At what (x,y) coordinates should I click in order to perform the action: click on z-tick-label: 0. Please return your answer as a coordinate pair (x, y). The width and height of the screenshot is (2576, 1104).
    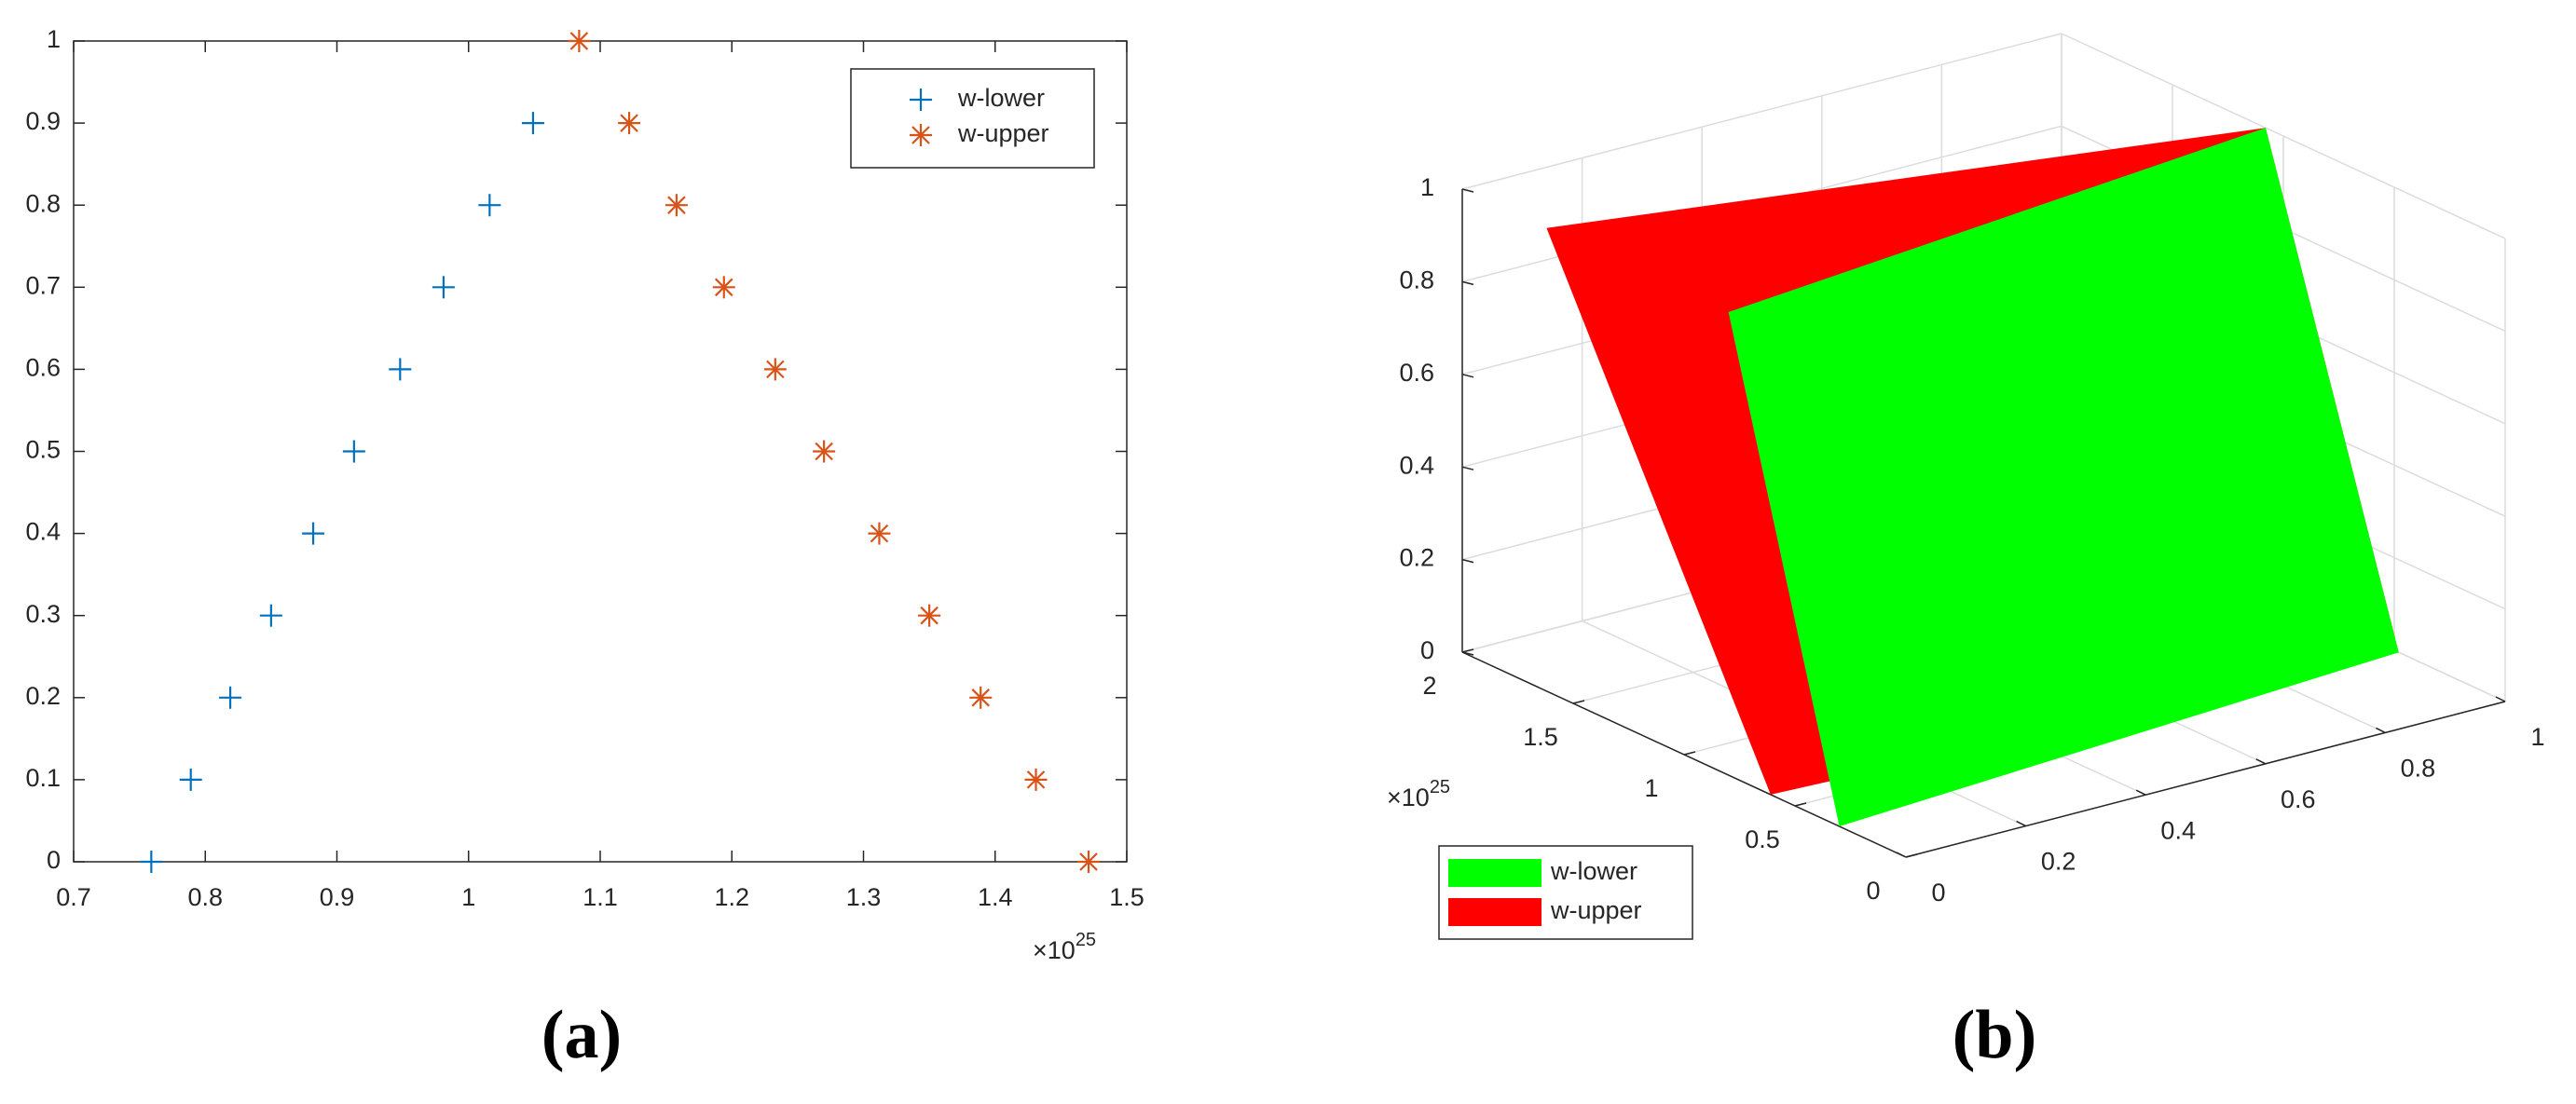
    Looking at the image, I should click on (1427, 650).